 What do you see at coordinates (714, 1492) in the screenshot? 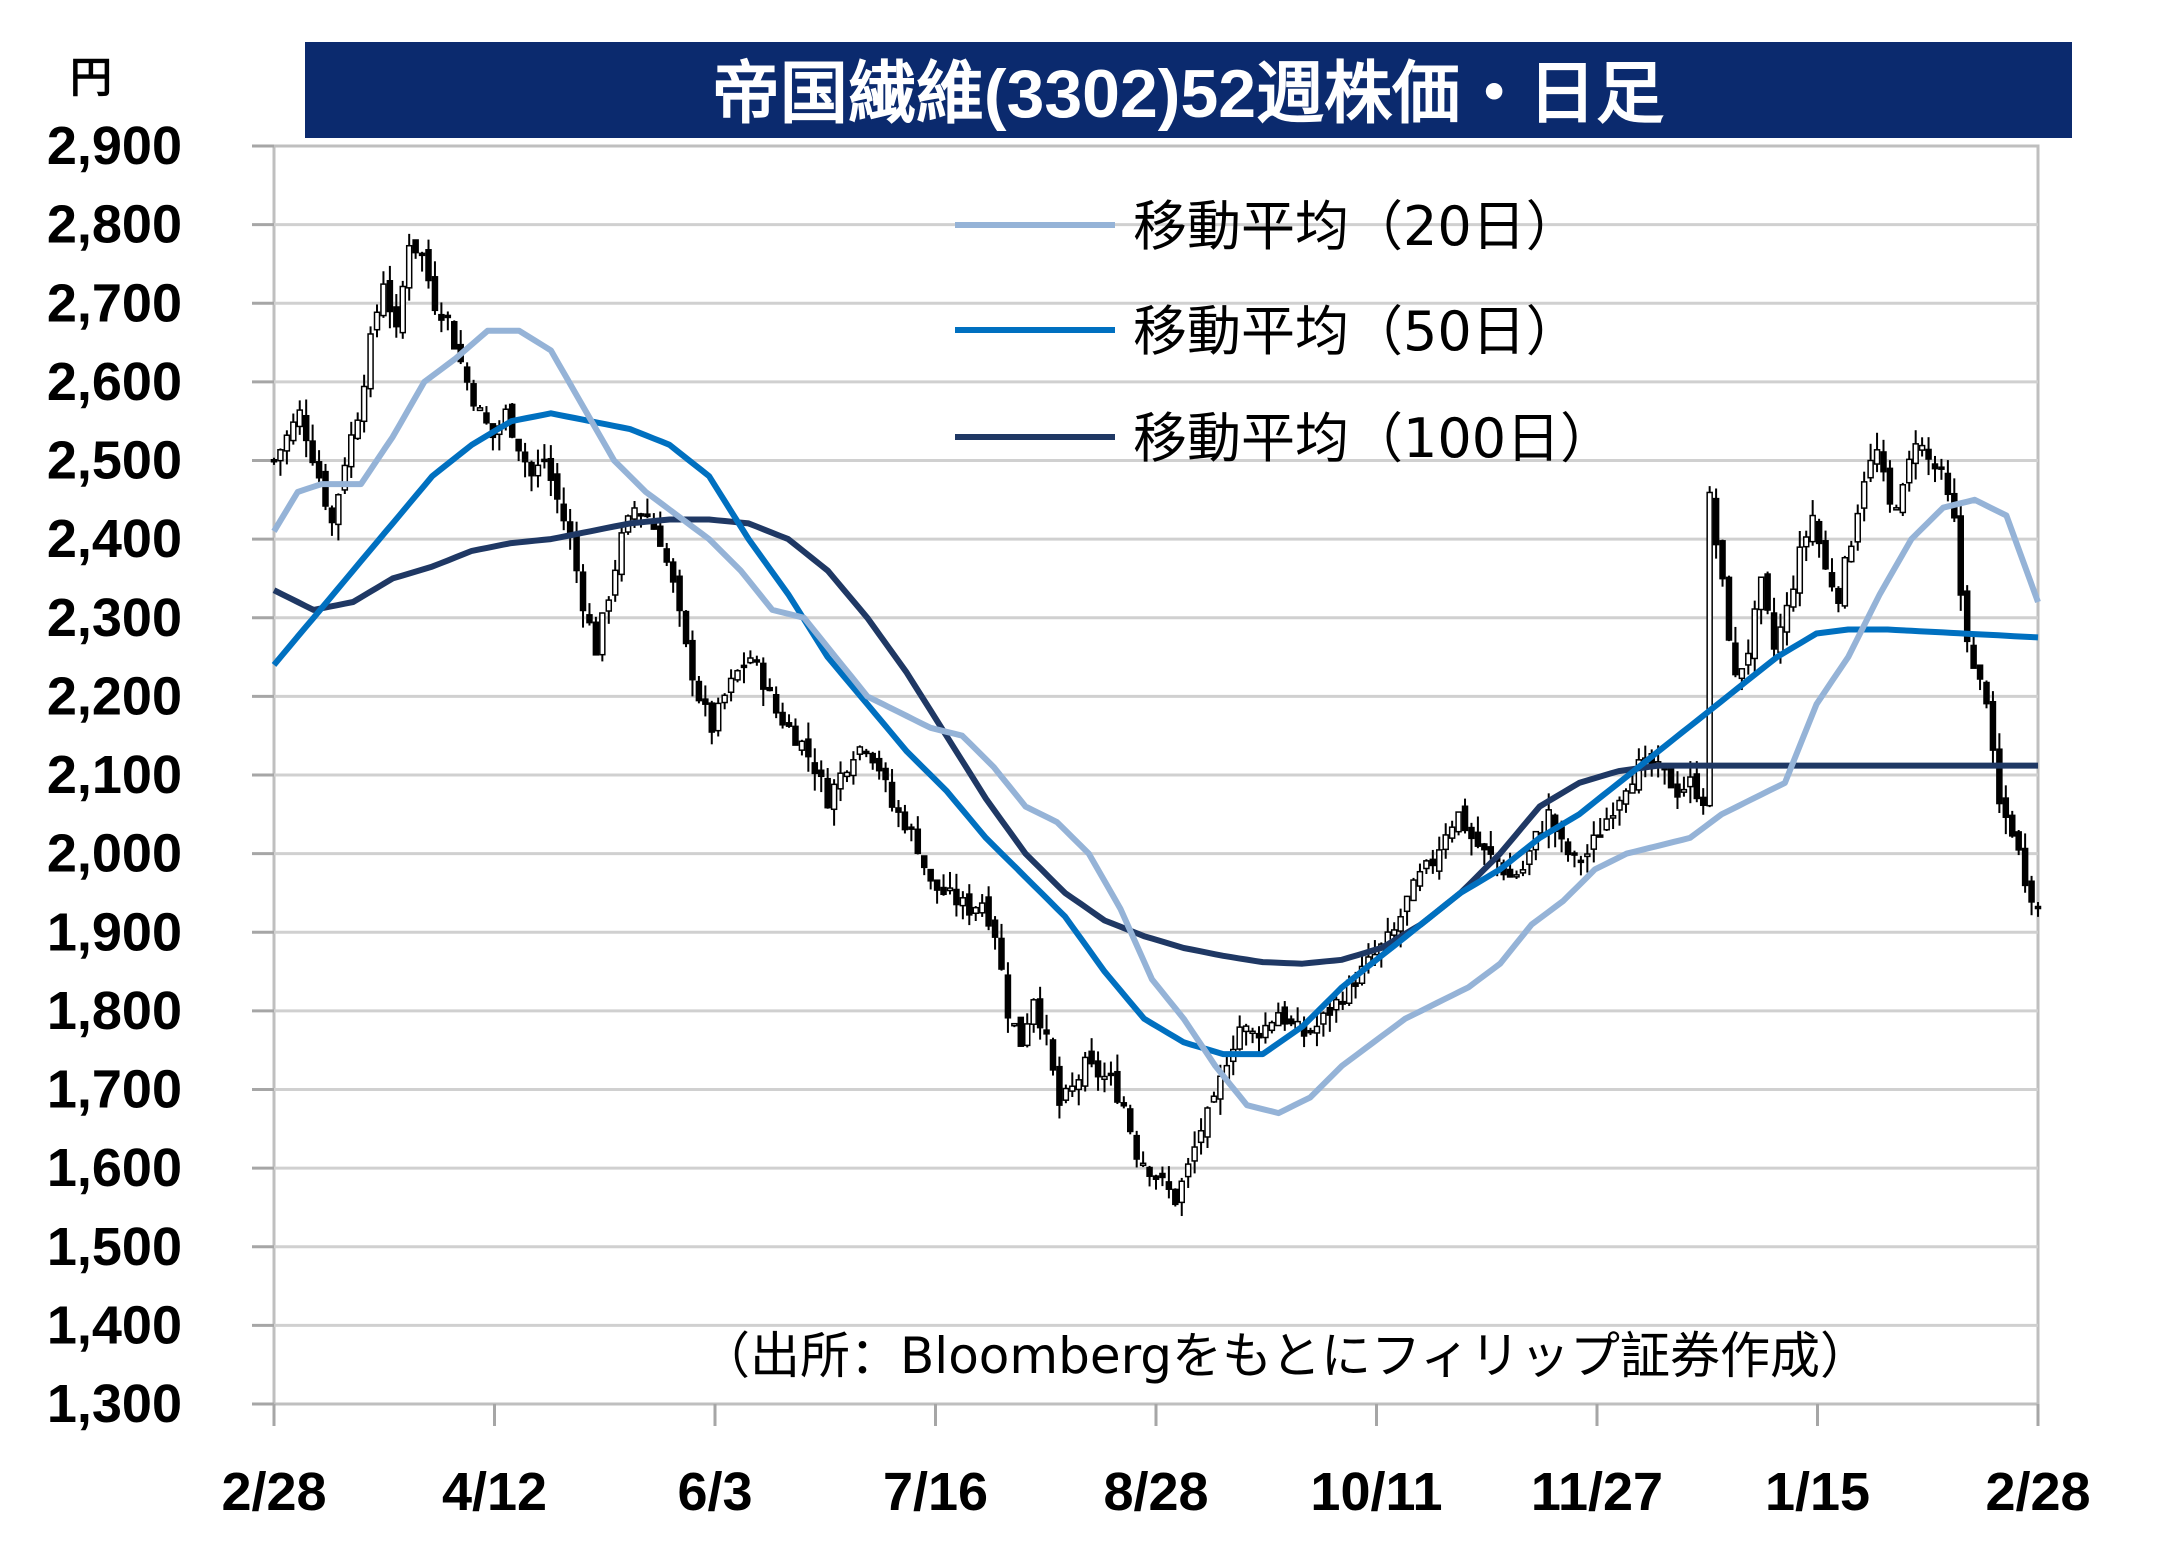
I see `x-tick-label: 6/3` at bounding box center [714, 1492].